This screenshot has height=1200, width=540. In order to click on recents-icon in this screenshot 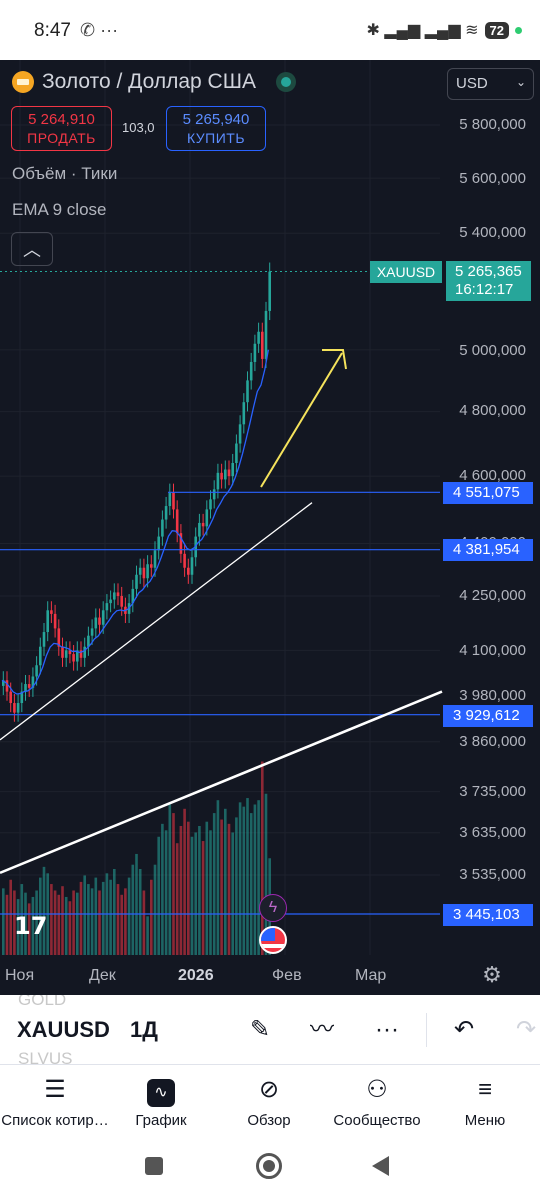, I will do `click(154, 1166)`.